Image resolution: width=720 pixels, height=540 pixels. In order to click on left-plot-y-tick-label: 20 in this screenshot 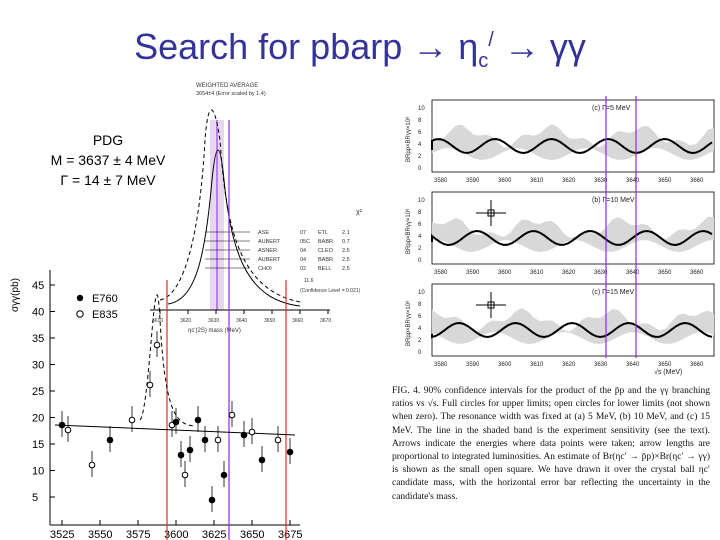, I will do `click(38, 419)`.